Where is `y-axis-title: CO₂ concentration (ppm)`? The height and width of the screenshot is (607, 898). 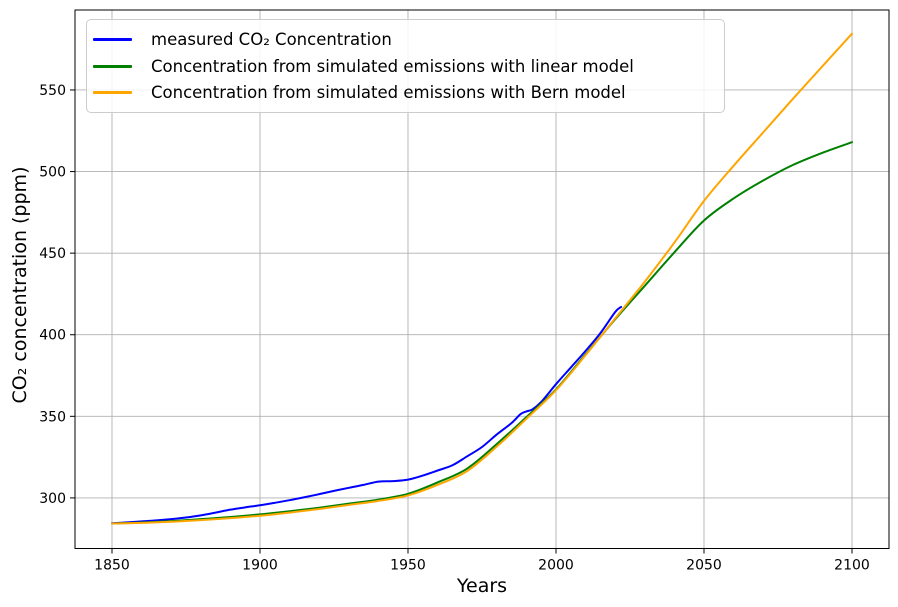 y-axis-title: CO₂ concentration (ppm) is located at coordinates (20, 285).